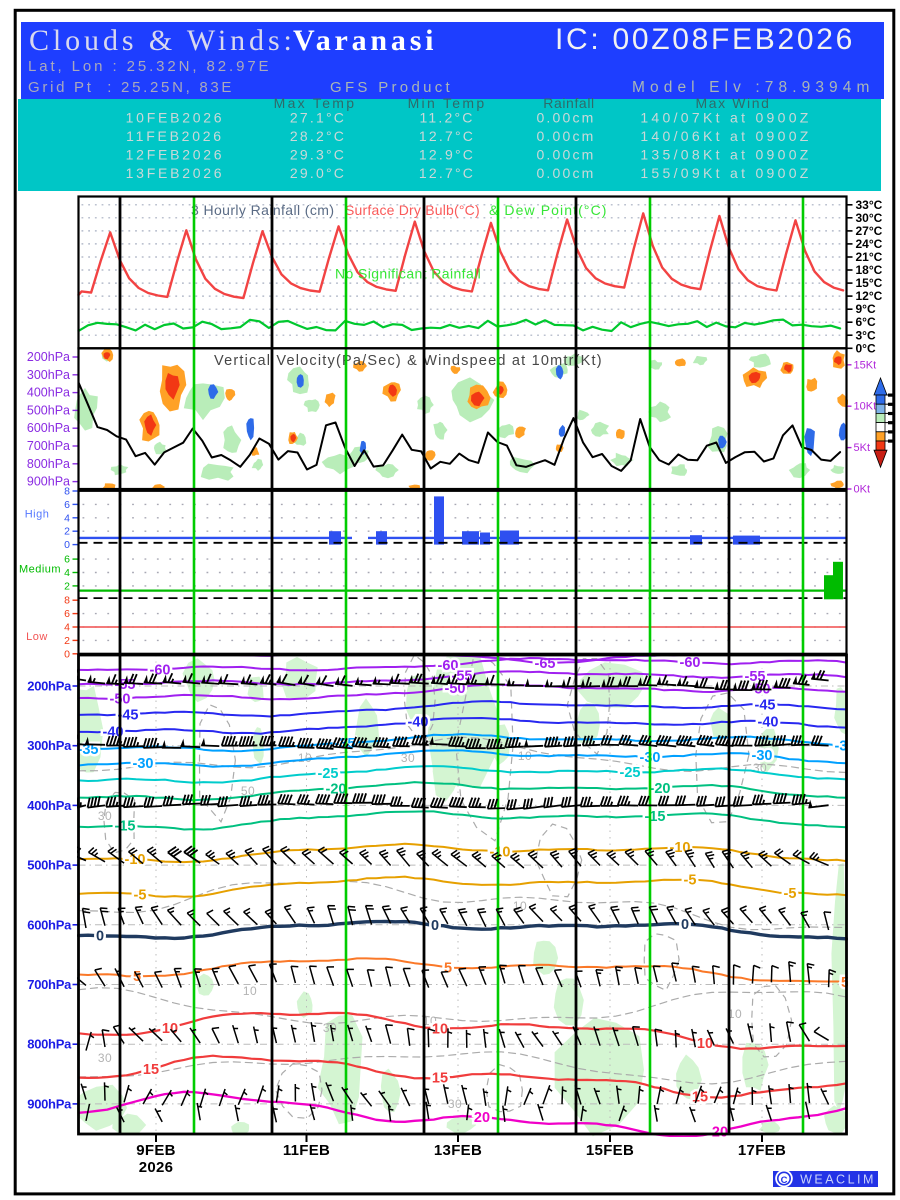 Image resolution: width=900 pixels, height=1200 pixels. Describe the element at coordinates (869, 270) in the screenshot. I see `svg-text: 18°C` at that location.